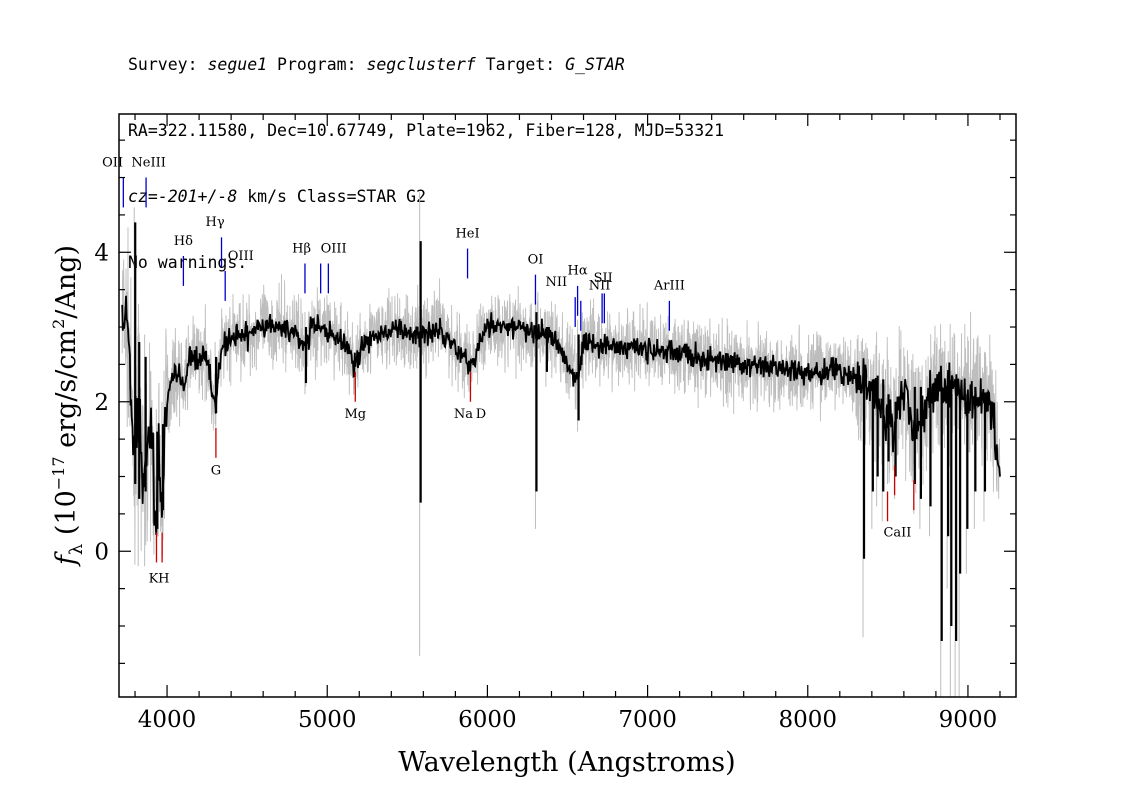 The image size is (1134, 810). Describe the element at coordinates (197, 196) in the screenshot. I see `cz-value: -201+/-8` at that location.